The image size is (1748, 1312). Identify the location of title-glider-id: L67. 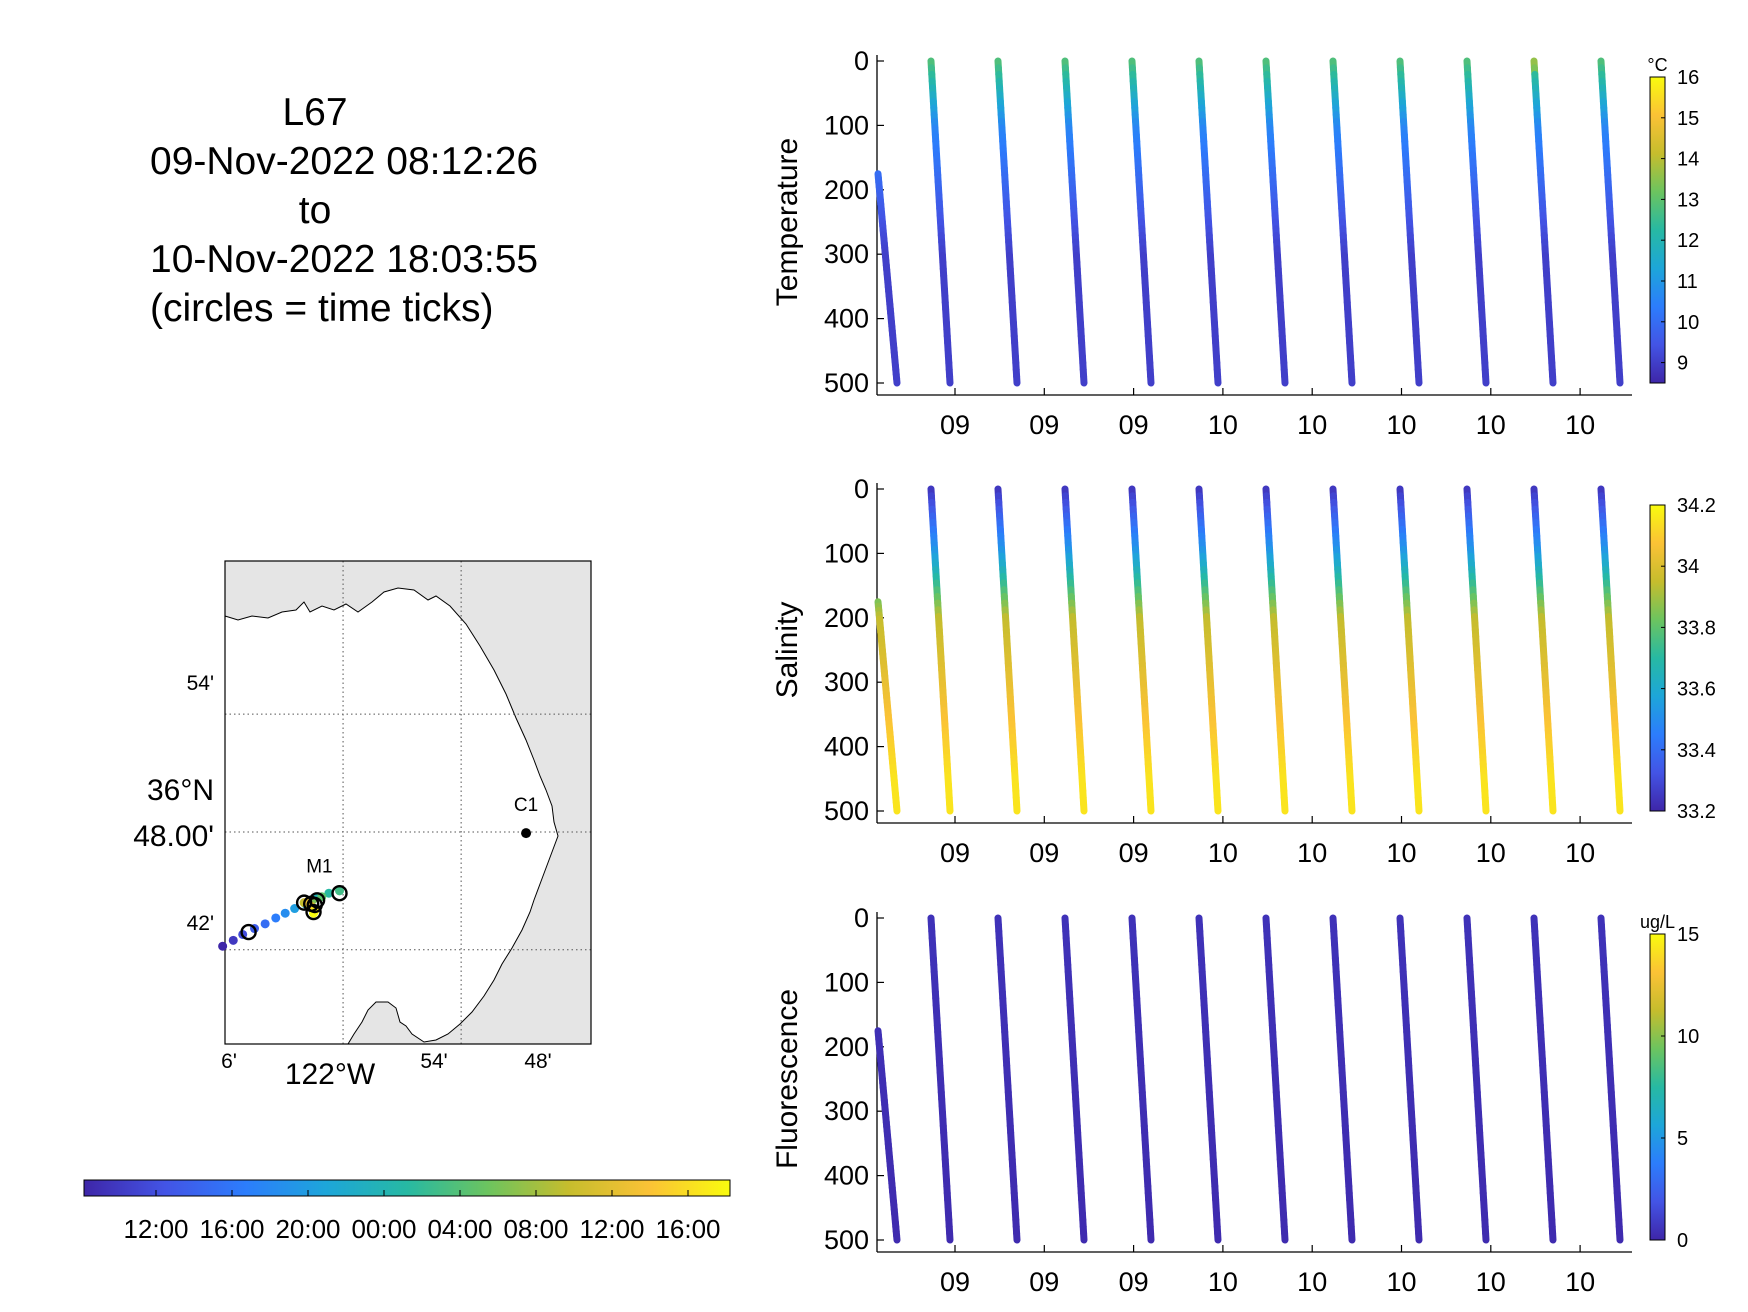
(315, 112).